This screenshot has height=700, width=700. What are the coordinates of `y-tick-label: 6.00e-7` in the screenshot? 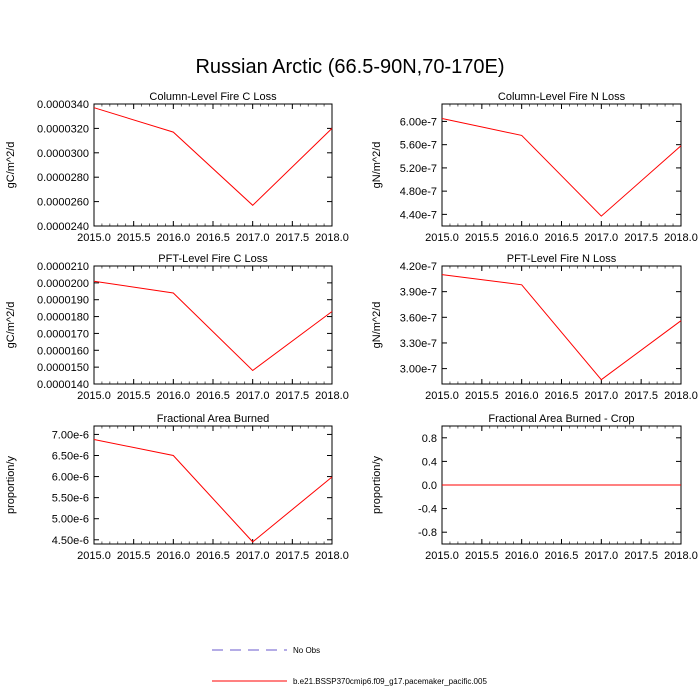 It's located at (418, 122).